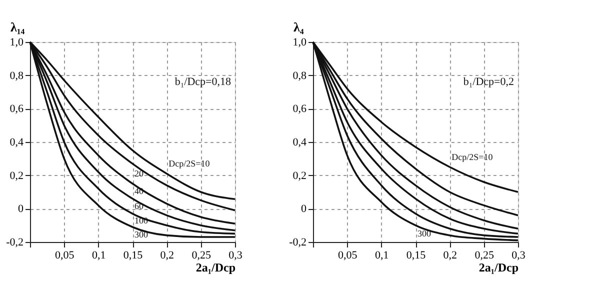  What do you see at coordinates (488, 82) in the screenshot?
I see `annotation: b₁/Dср=0,2` at bounding box center [488, 82].